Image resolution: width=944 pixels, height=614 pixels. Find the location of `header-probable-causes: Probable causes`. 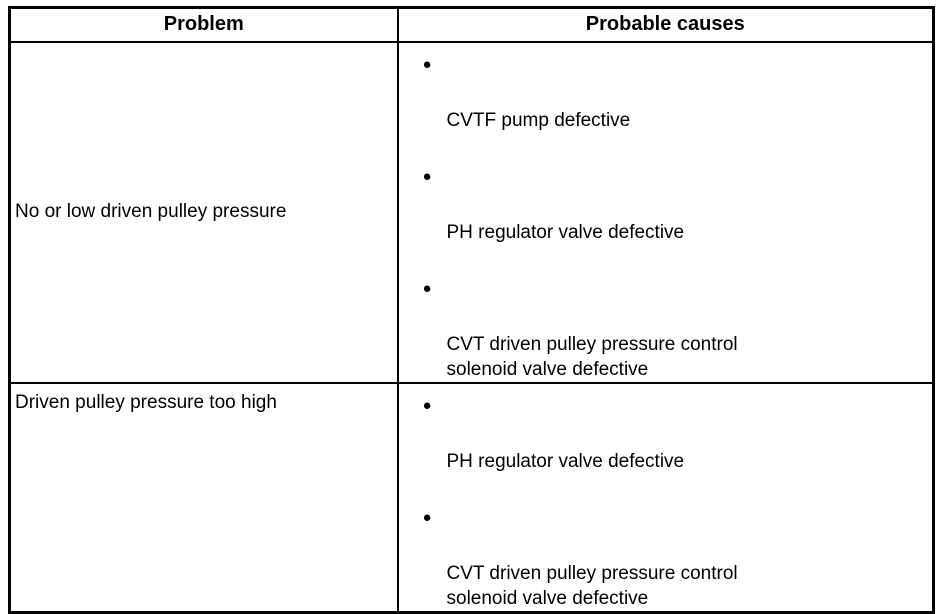

header-probable-causes: Probable causes is located at coordinates (665, 24).